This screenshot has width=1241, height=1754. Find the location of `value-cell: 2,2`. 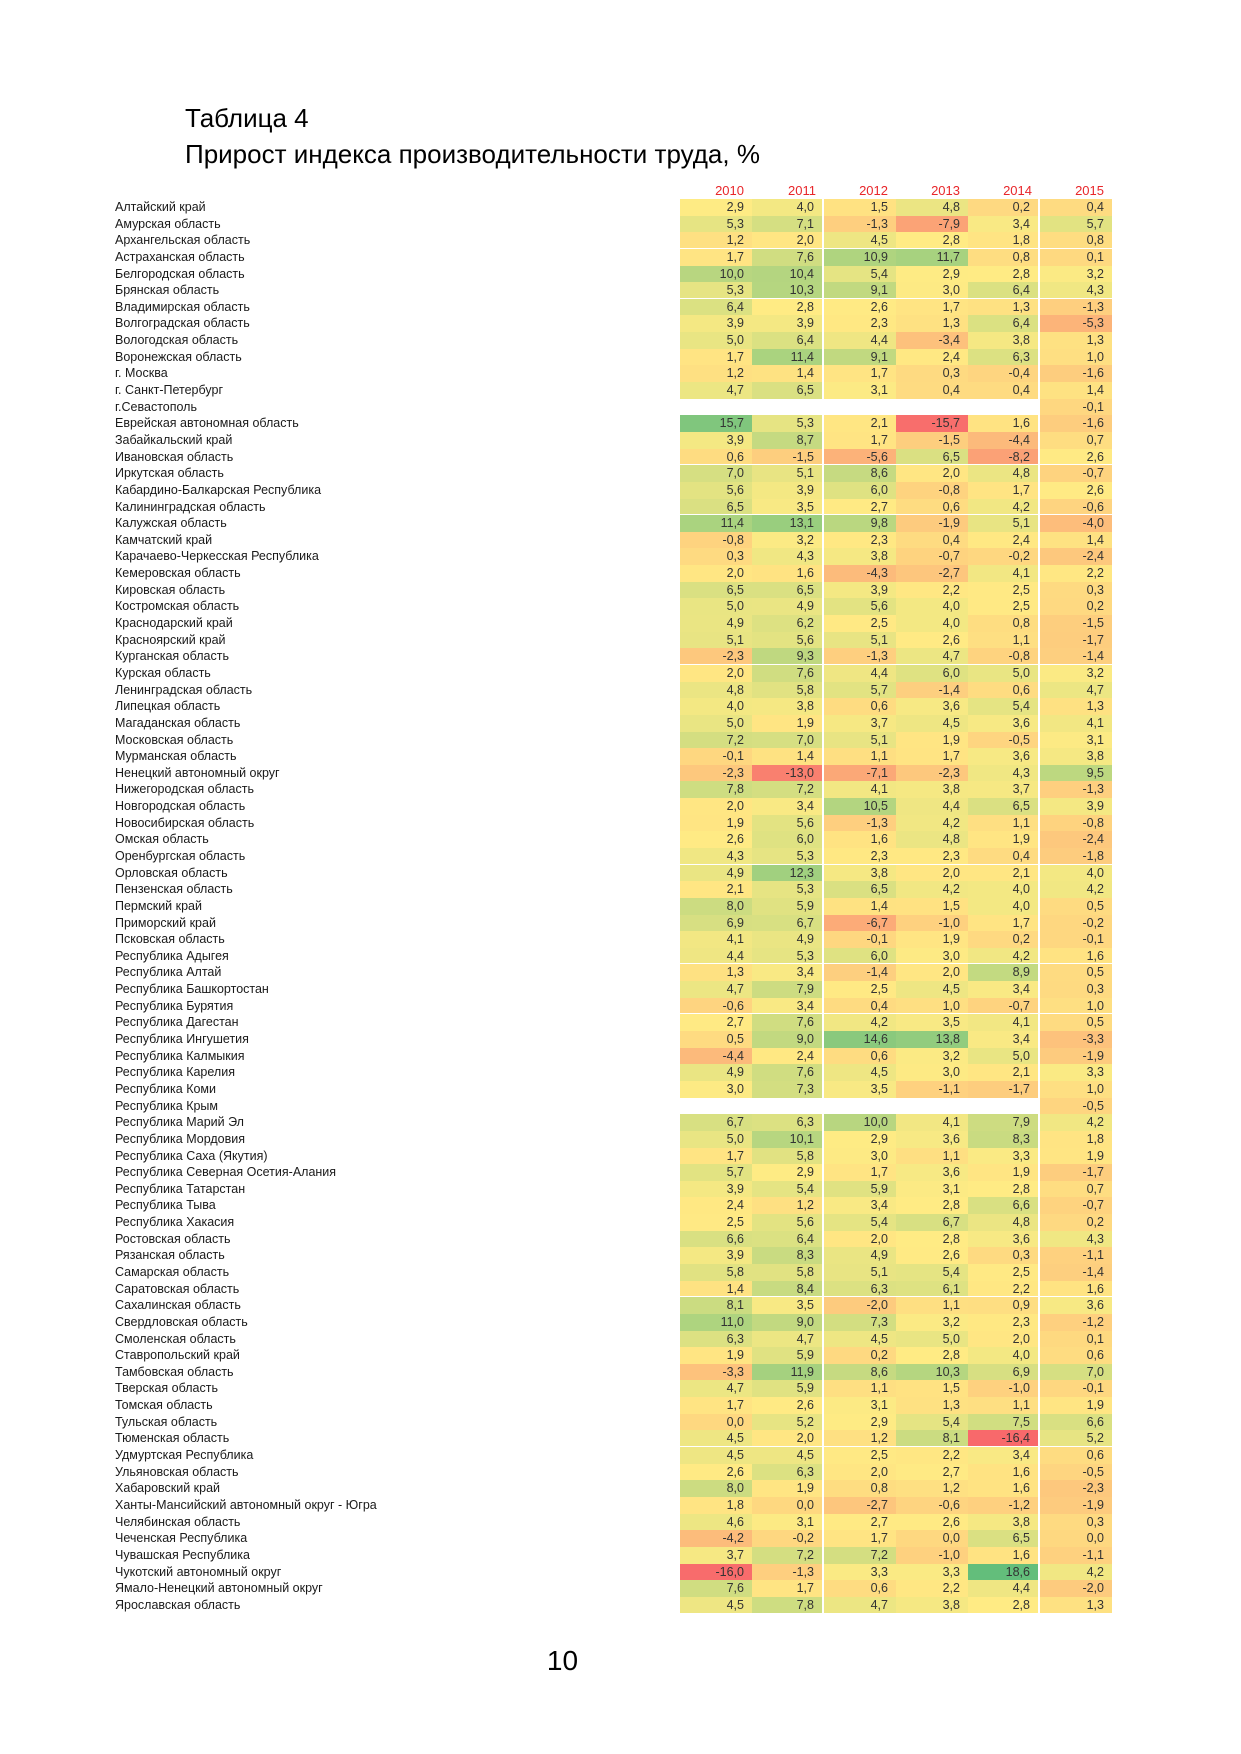

value-cell: 2,2 is located at coordinates (932, 1588).